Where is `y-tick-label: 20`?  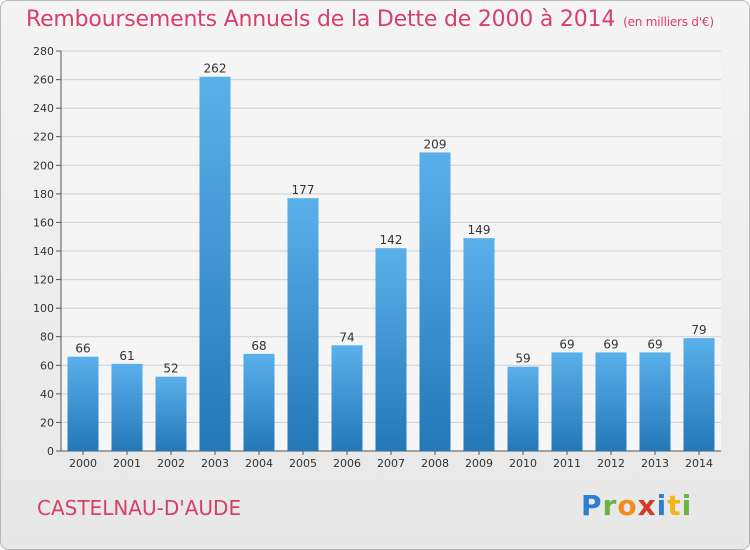
y-tick-label: 20 is located at coordinates (47, 422).